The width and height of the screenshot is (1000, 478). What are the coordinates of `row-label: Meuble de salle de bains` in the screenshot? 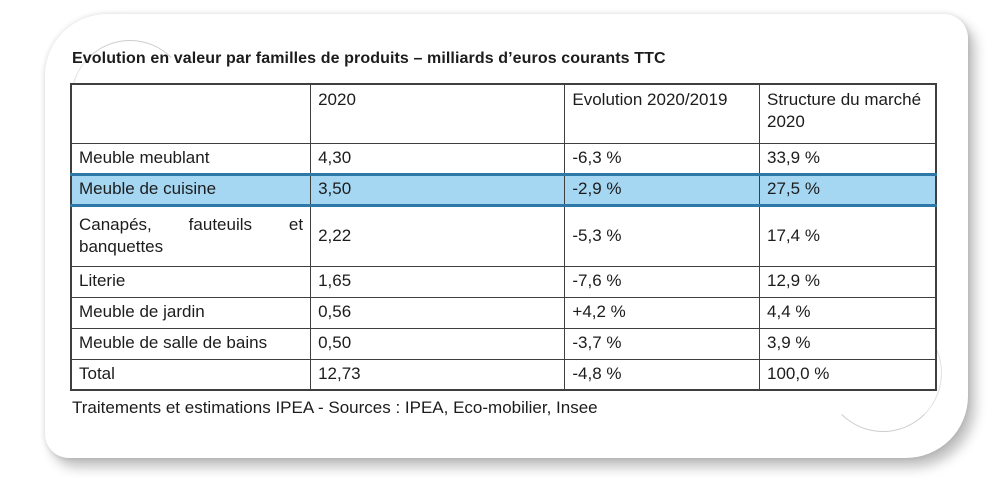 It's located at (191, 343).